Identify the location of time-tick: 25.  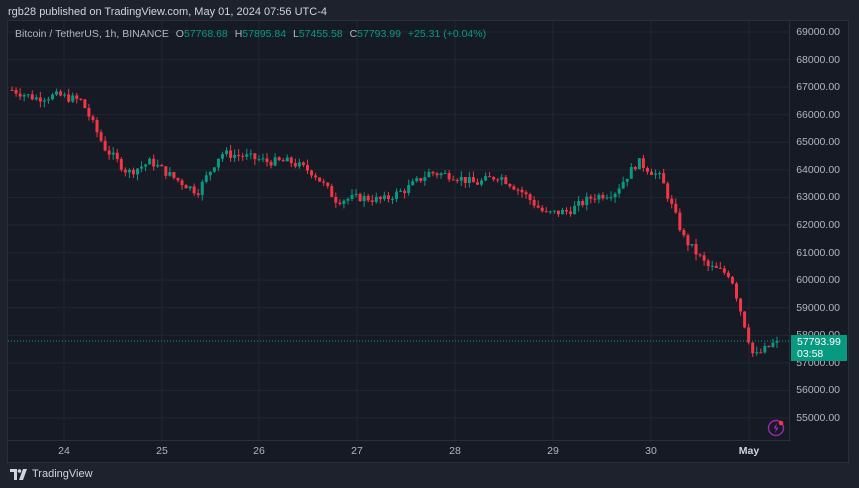
(162, 451).